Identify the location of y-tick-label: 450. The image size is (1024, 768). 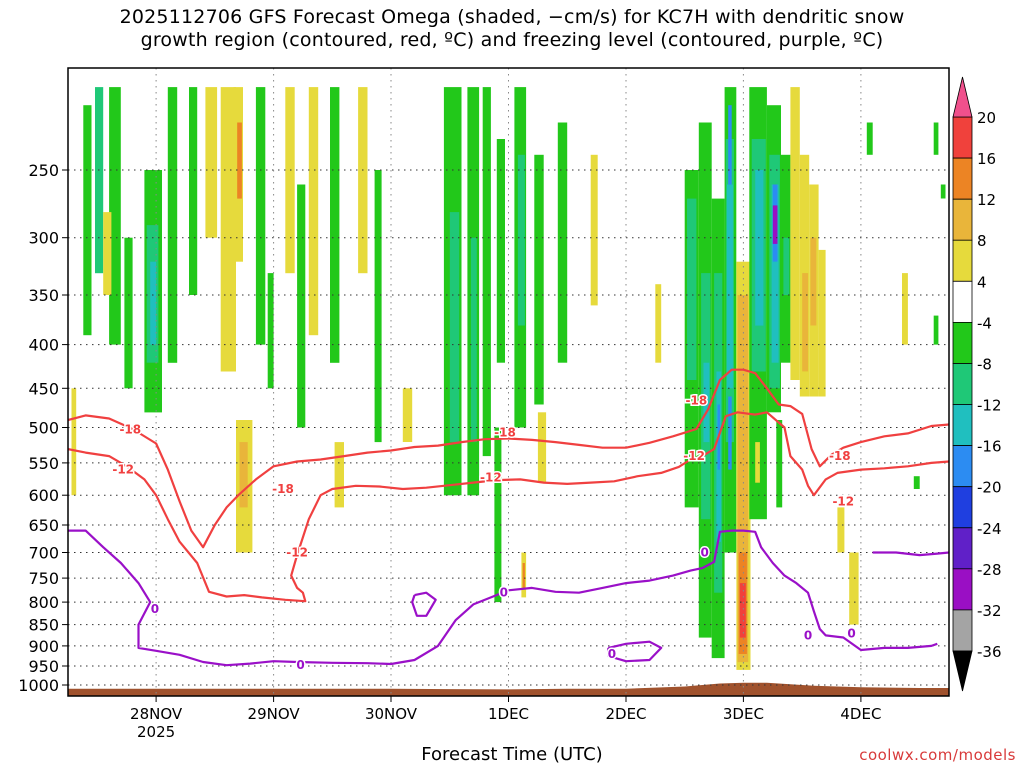
(43, 388).